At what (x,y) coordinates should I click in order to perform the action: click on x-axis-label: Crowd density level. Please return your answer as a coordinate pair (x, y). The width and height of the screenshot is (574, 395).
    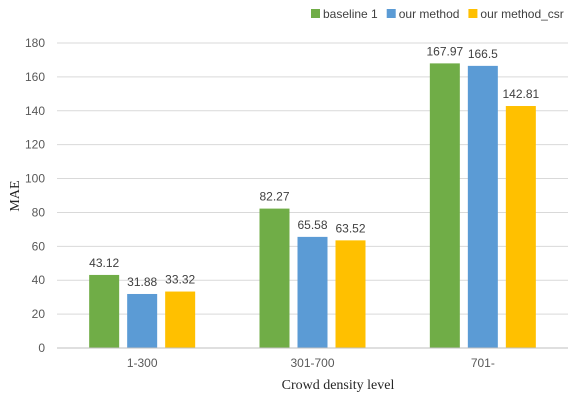
    Looking at the image, I should click on (338, 385).